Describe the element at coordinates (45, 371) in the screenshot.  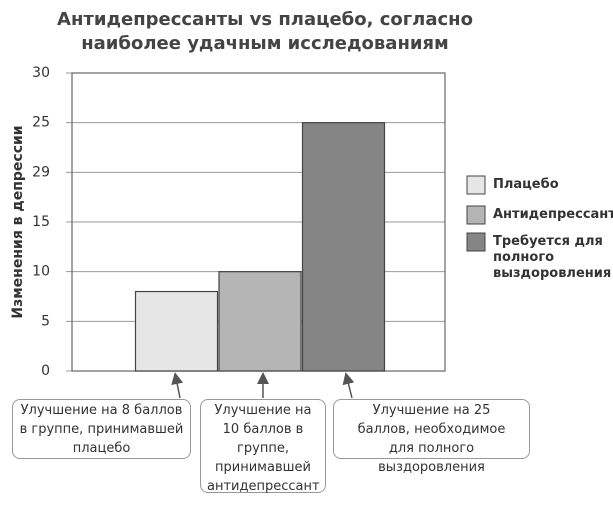
I see `y-tick-label: 0` at that location.